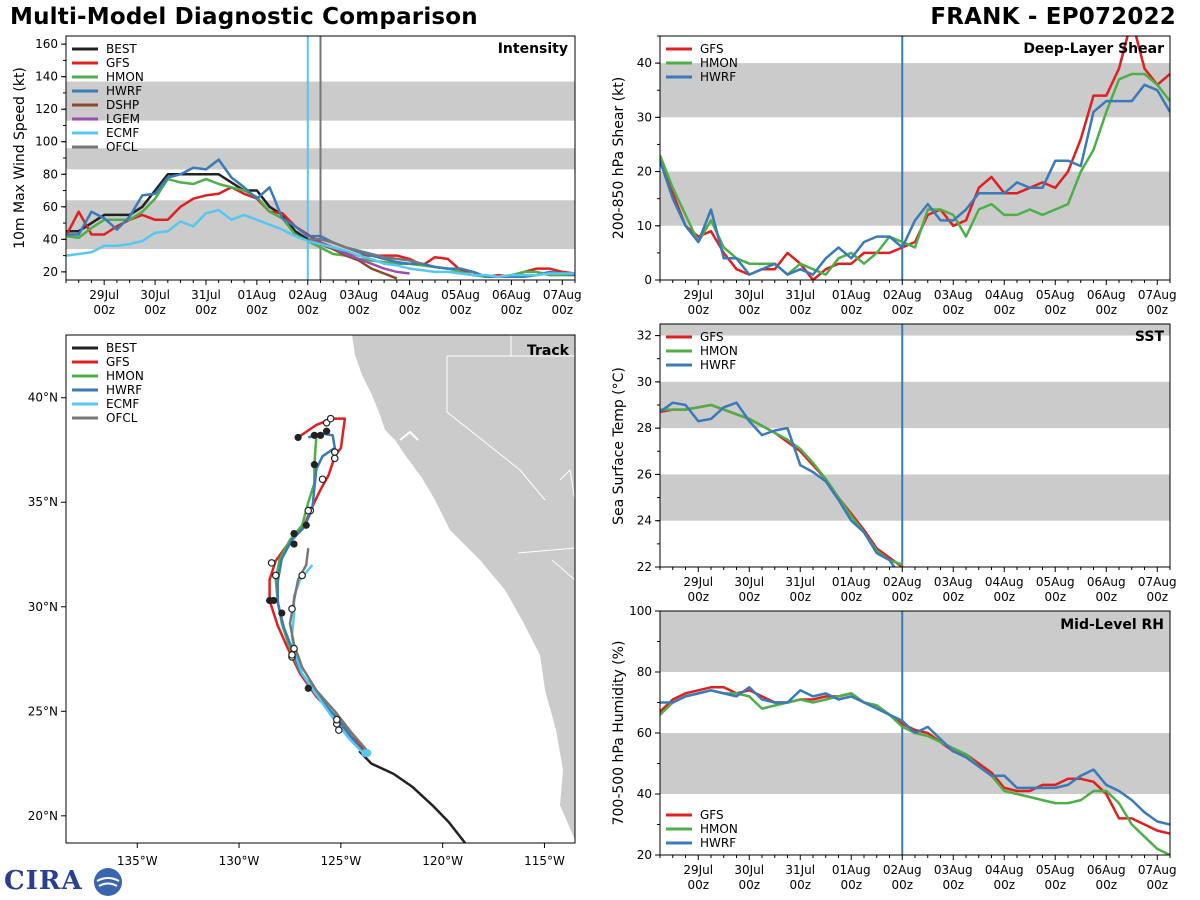 The image size is (1200, 900). What do you see at coordinates (851, 870) in the screenshot?
I see `rh-xtick-date: 01Aug` at bounding box center [851, 870].